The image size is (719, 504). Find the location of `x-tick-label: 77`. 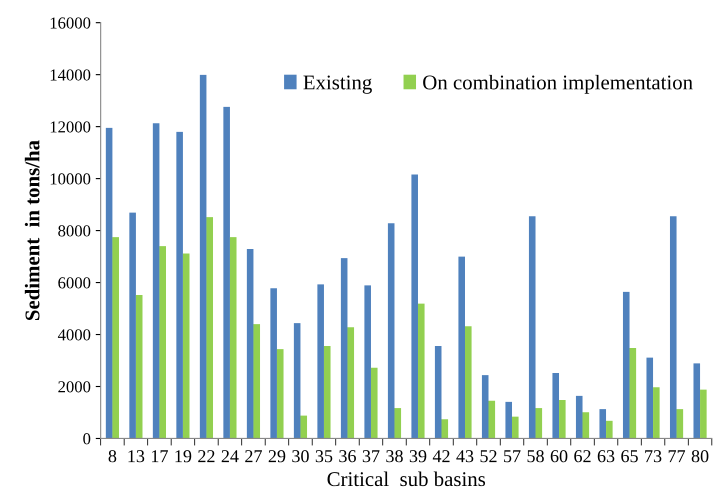

x-tick-label: 77 is located at coordinates (677, 456).